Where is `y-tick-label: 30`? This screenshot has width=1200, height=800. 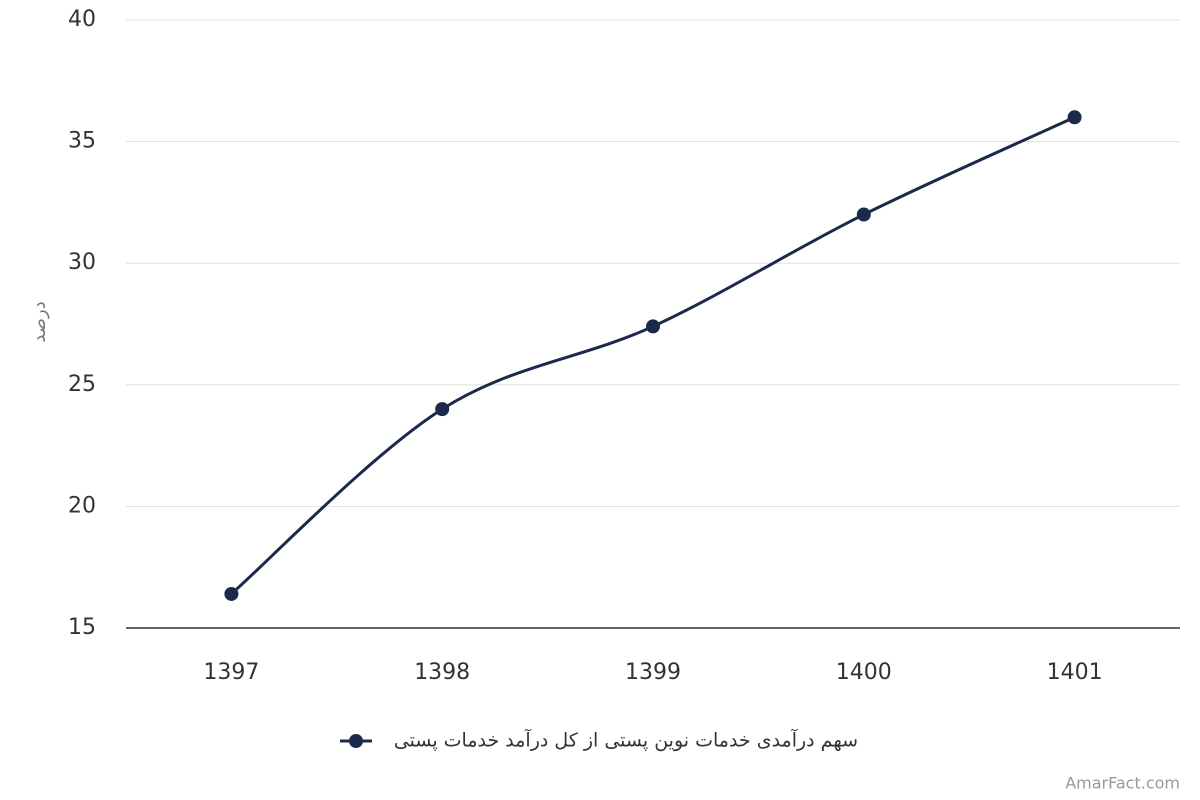
y-tick-label: 30 is located at coordinates (82, 262).